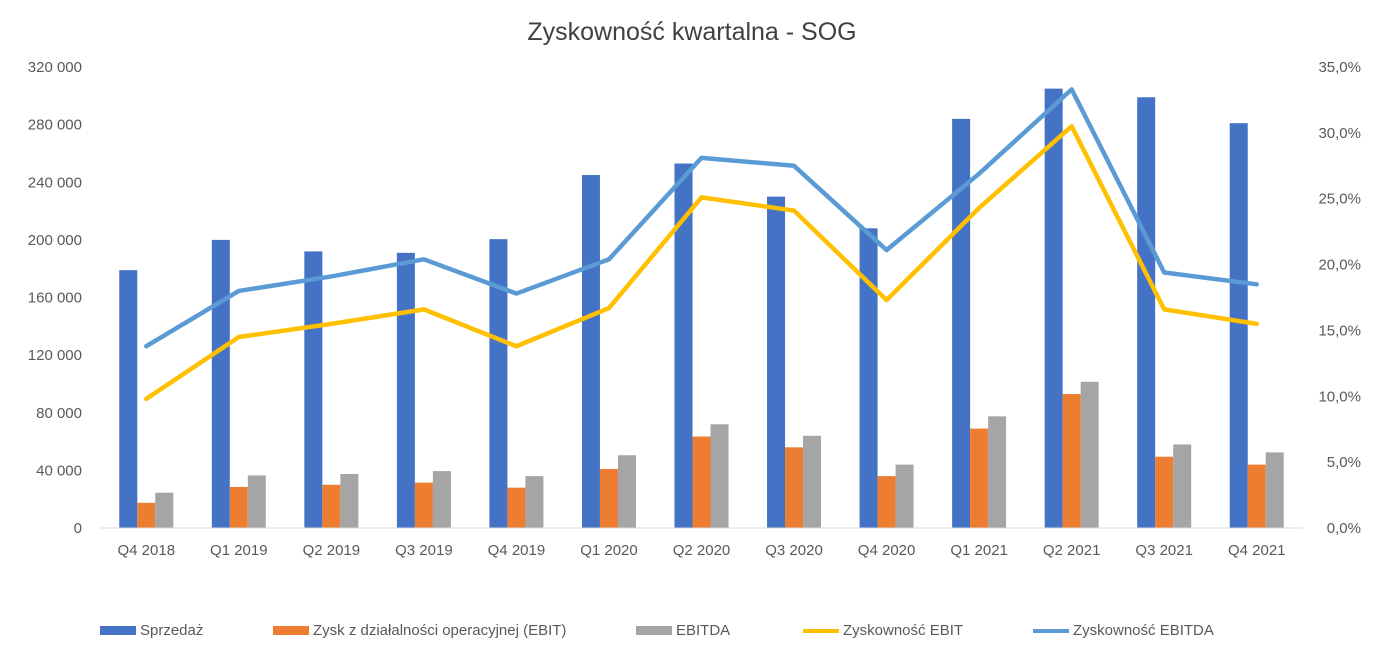  What do you see at coordinates (979, 550) in the screenshot?
I see `x-tick-label-9: Q1 2021` at bounding box center [979, 550].